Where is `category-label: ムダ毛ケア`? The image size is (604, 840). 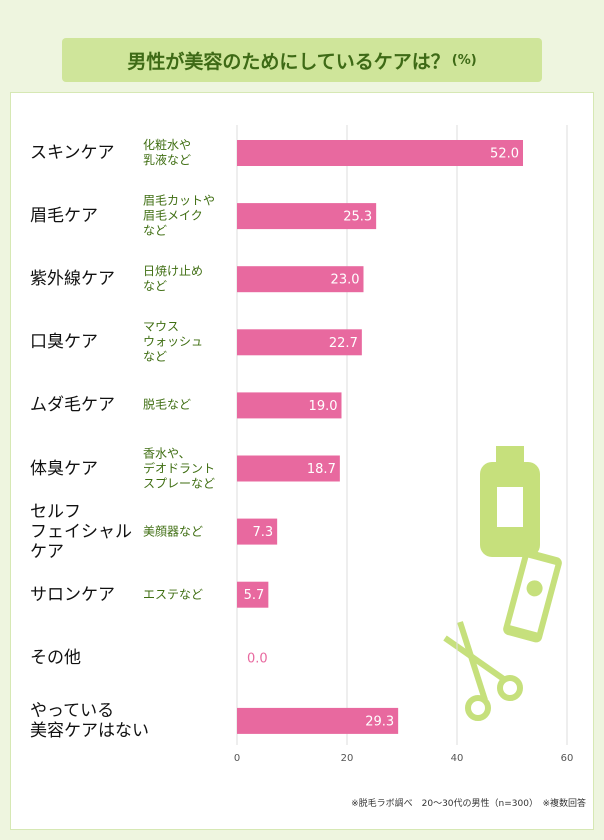
category-label: ムダ毛ケア is located at coordinates (72, 405).